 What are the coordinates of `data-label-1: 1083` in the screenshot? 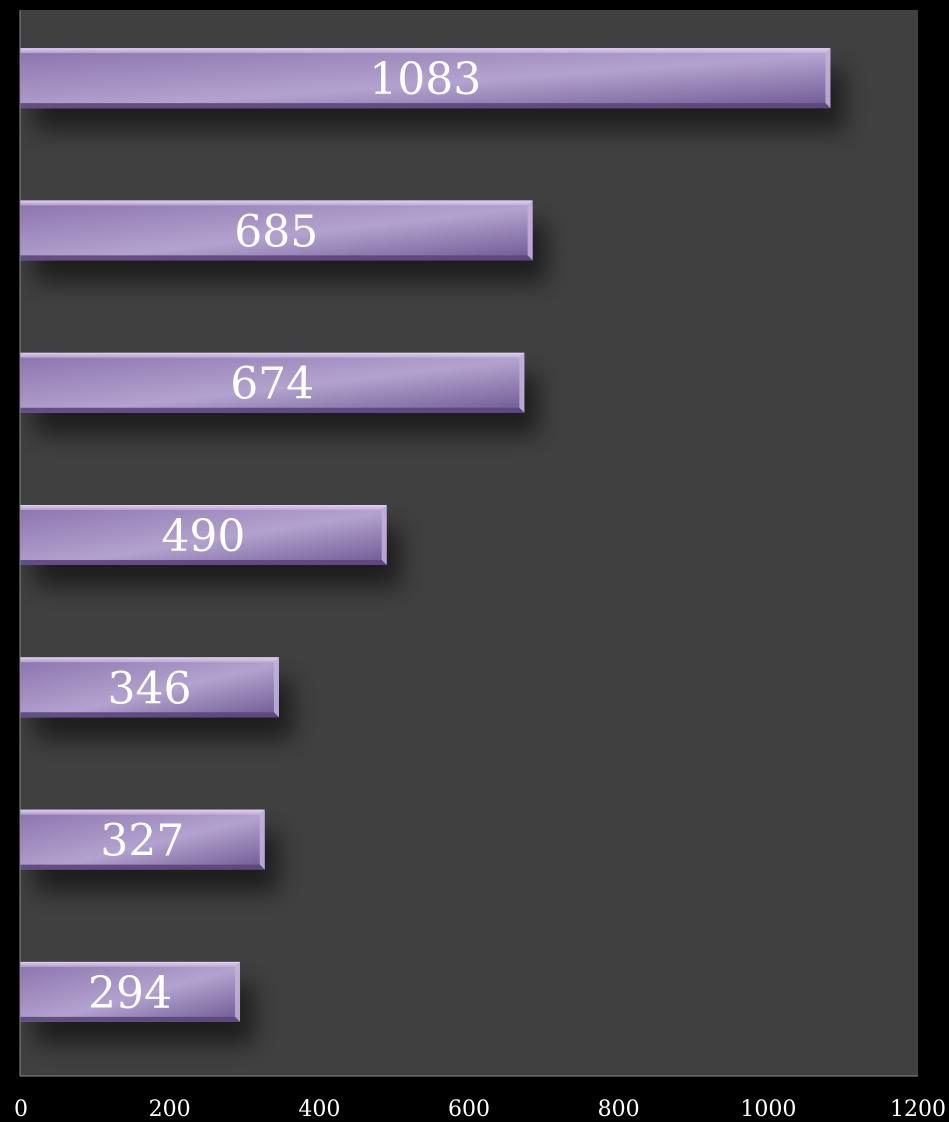 It's located at (425, 79).